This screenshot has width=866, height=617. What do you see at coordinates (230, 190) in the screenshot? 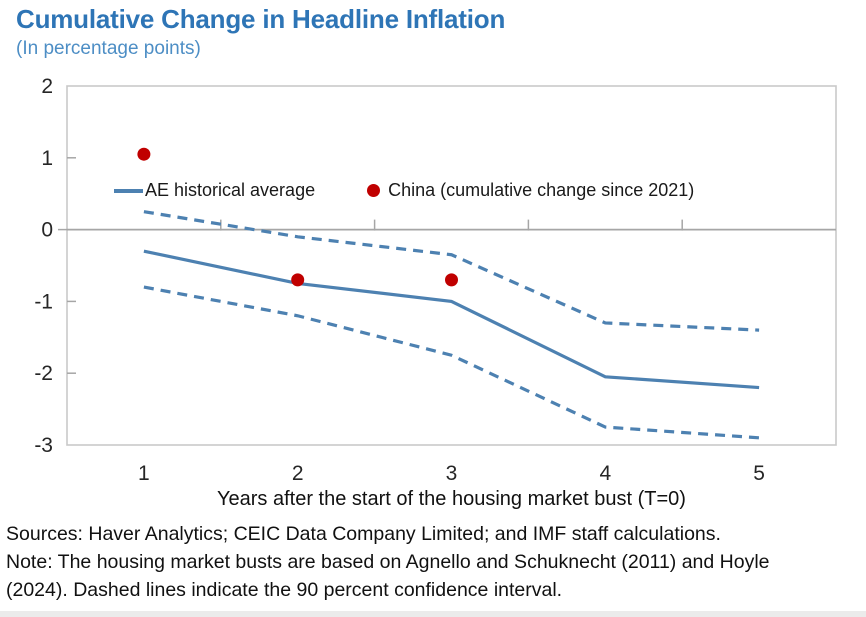
I see `legend-label-ae: AE historical average` at bounding box center [230, 190].